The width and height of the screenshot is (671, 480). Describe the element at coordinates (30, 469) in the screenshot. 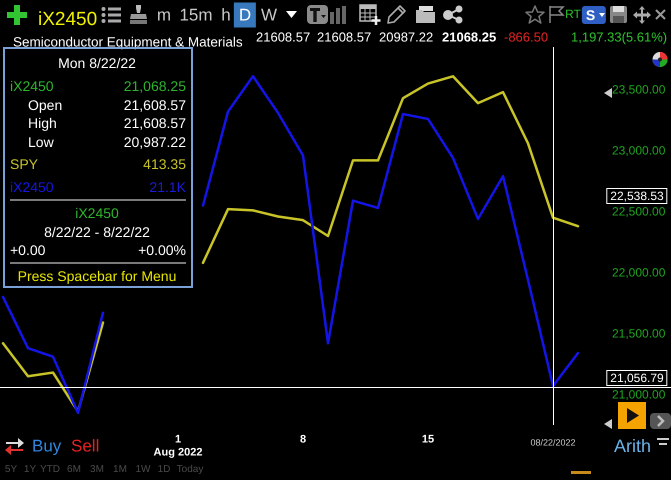

I see `text: 1Y` at that location.